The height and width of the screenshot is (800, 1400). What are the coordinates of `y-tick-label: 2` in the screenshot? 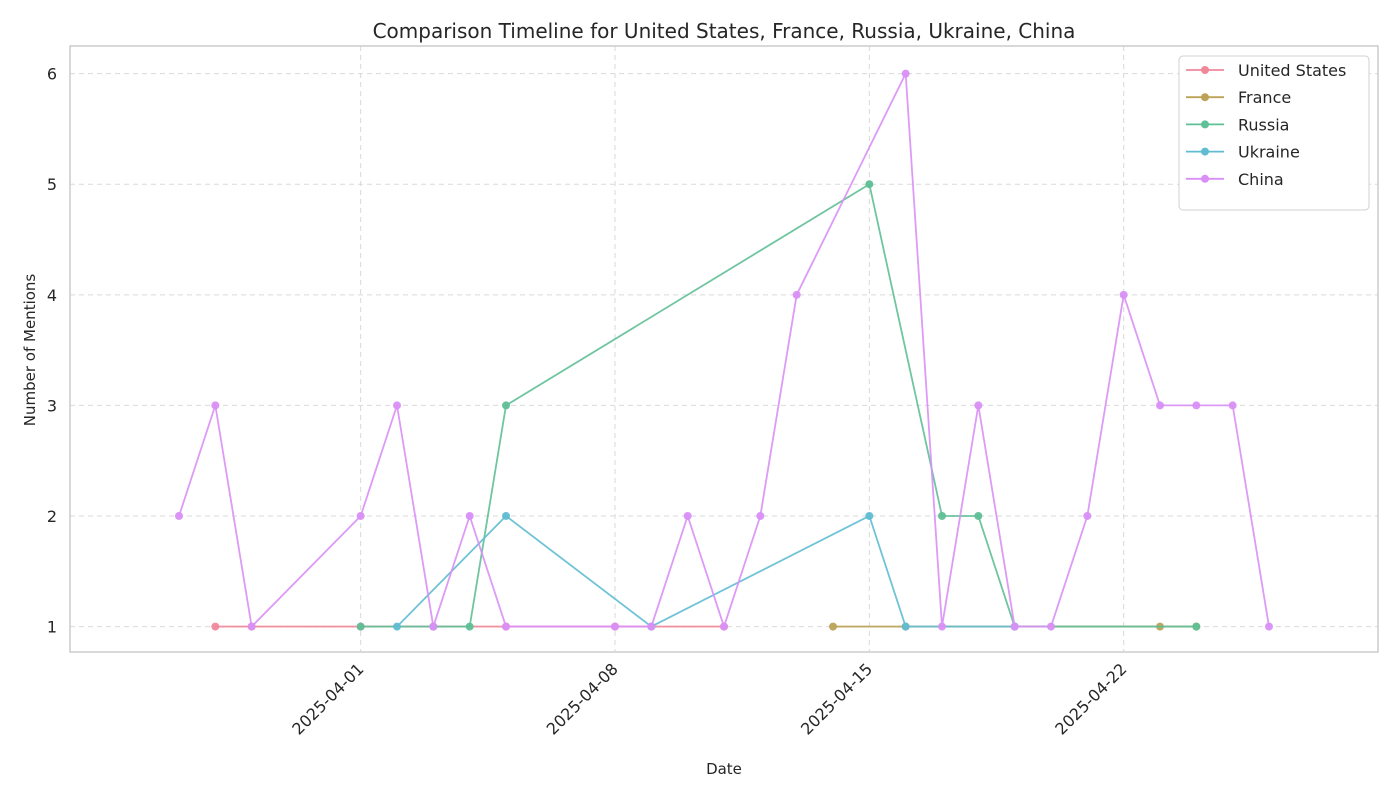 It's located at (52, 516).